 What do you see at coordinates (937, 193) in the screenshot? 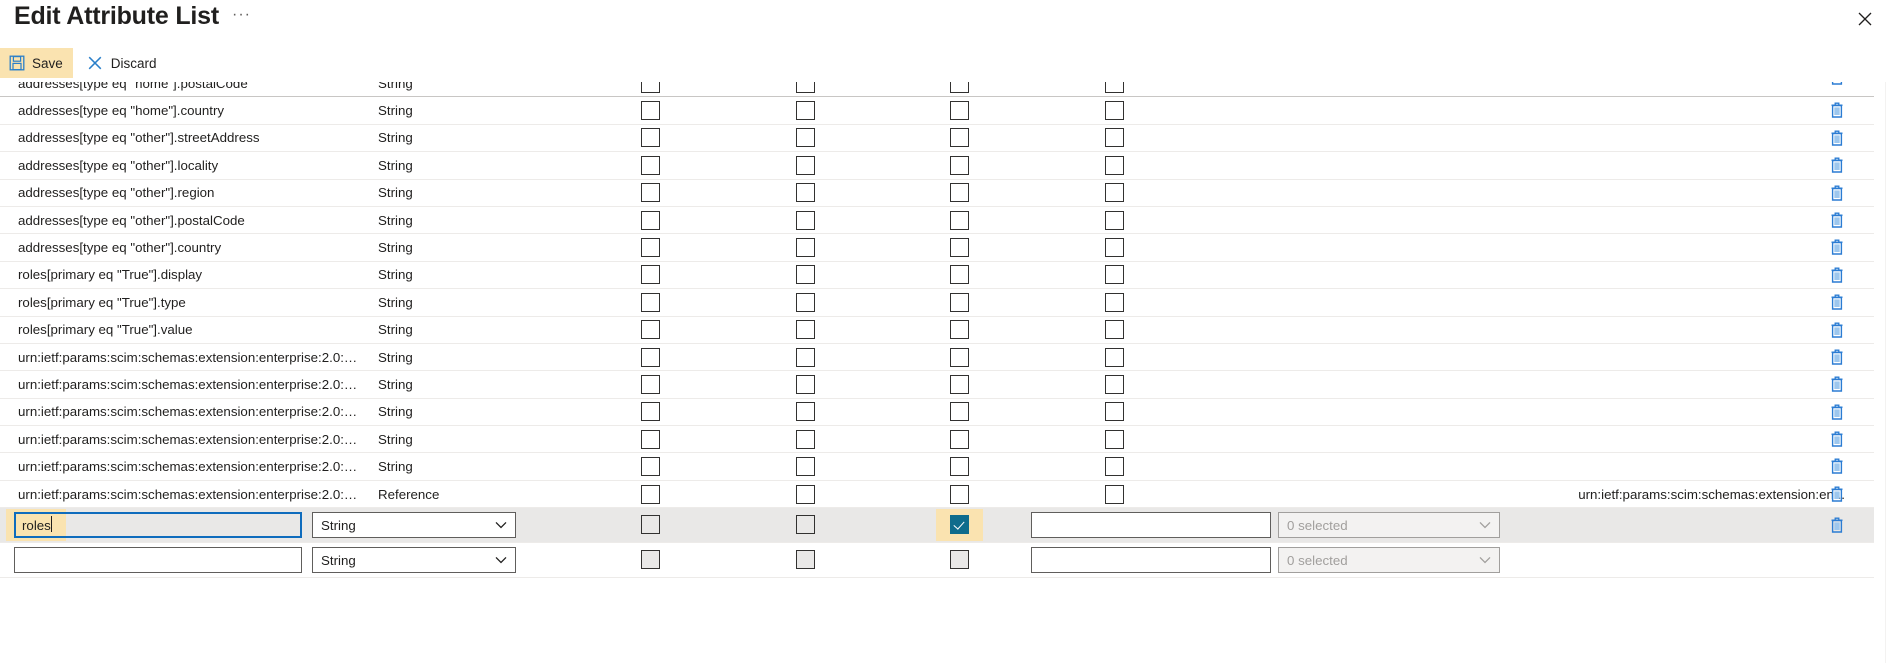
I see `table-row: addresses[type eq "other"].region String` at bounding box center [937, 193].